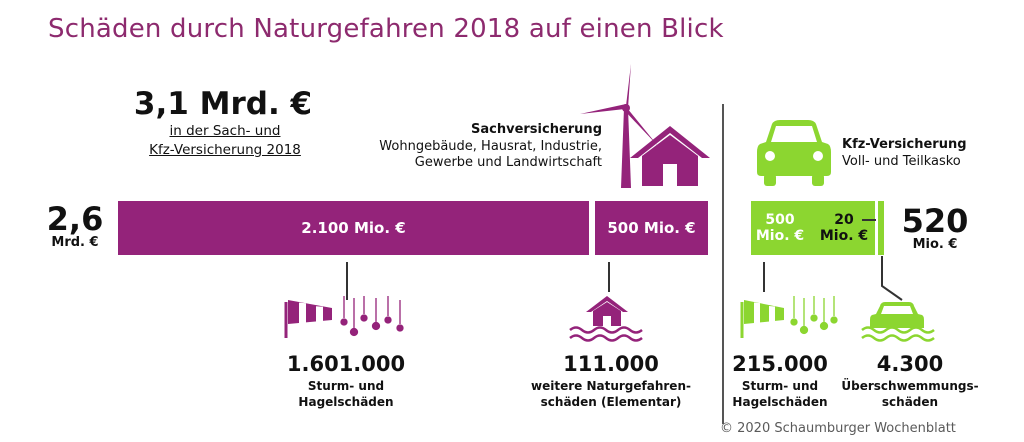 The image size is (1024, 442). I want to click on bar-label-elementar-sach: 500 Mio. €, so click(651, 228).